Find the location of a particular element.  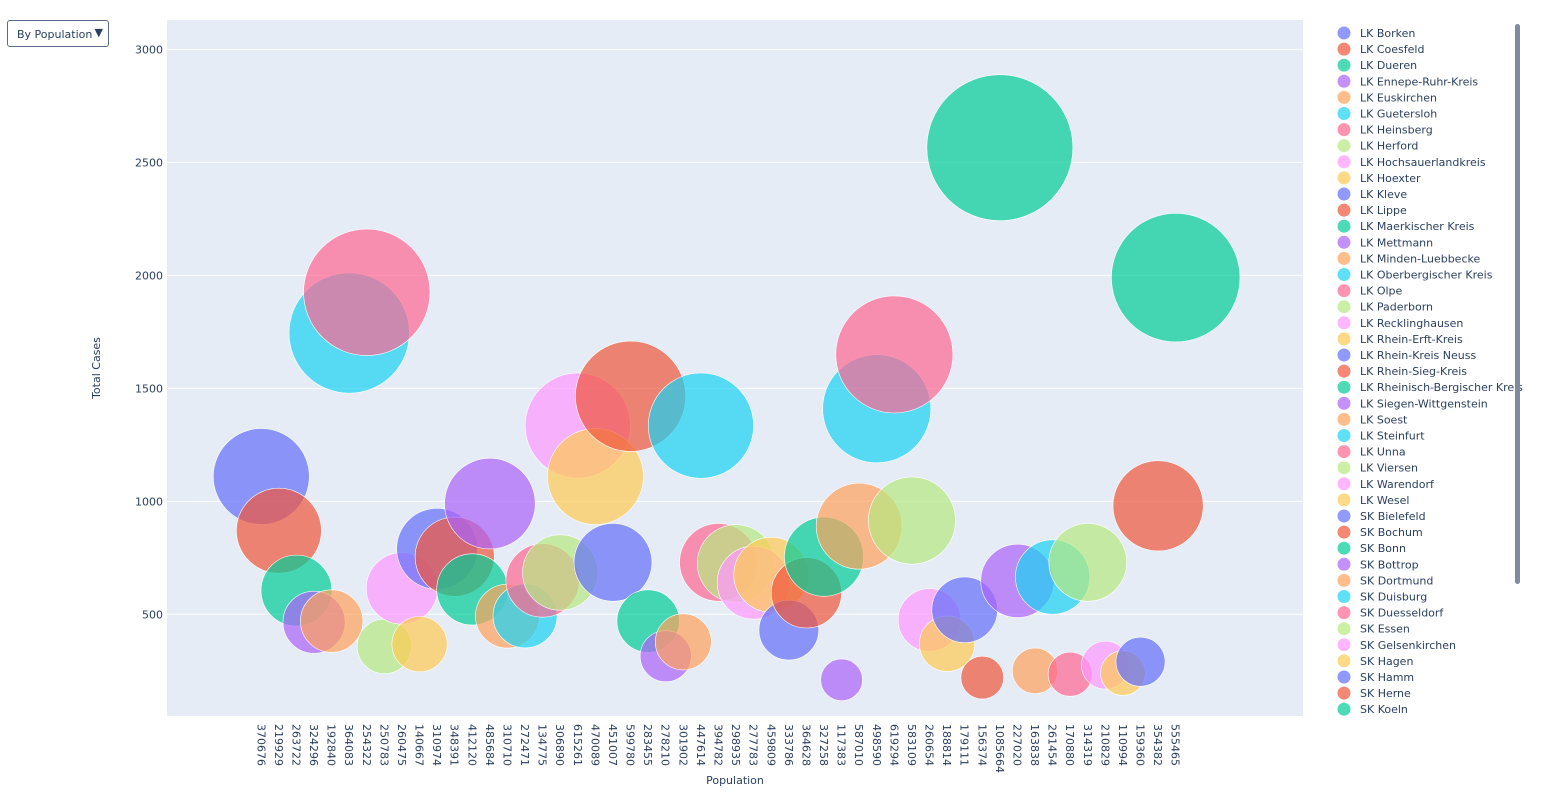

x-tick-label: 250783 is located at coordinates (383, 745).